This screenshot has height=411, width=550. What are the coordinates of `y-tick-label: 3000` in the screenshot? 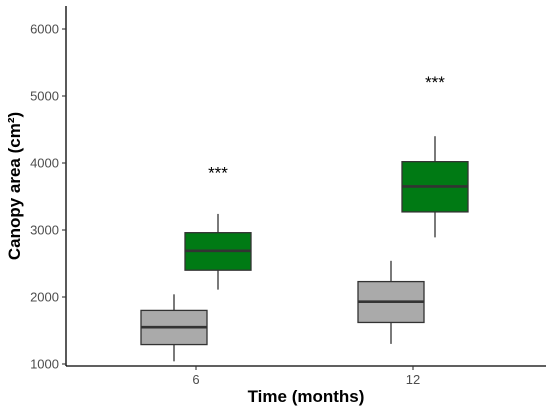 It's located at (44, 230).